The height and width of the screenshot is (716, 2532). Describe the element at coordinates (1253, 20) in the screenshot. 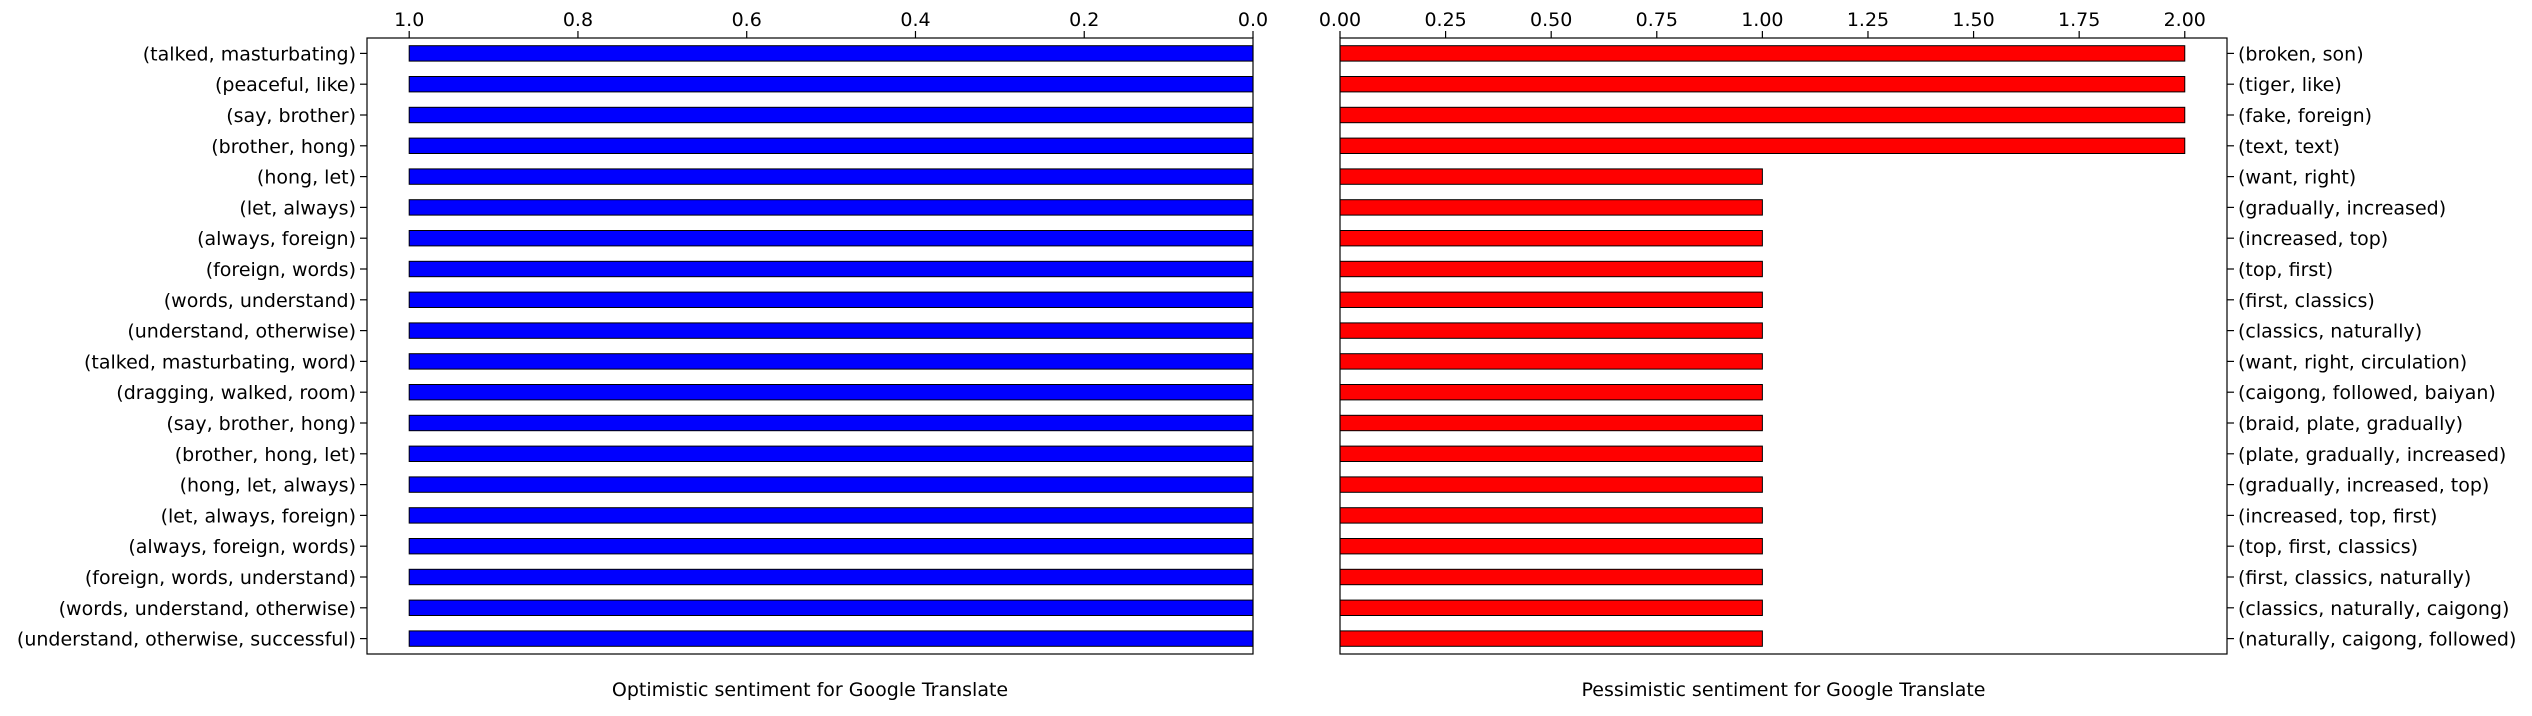

I see `x-tick-label: 0.0` at that location.